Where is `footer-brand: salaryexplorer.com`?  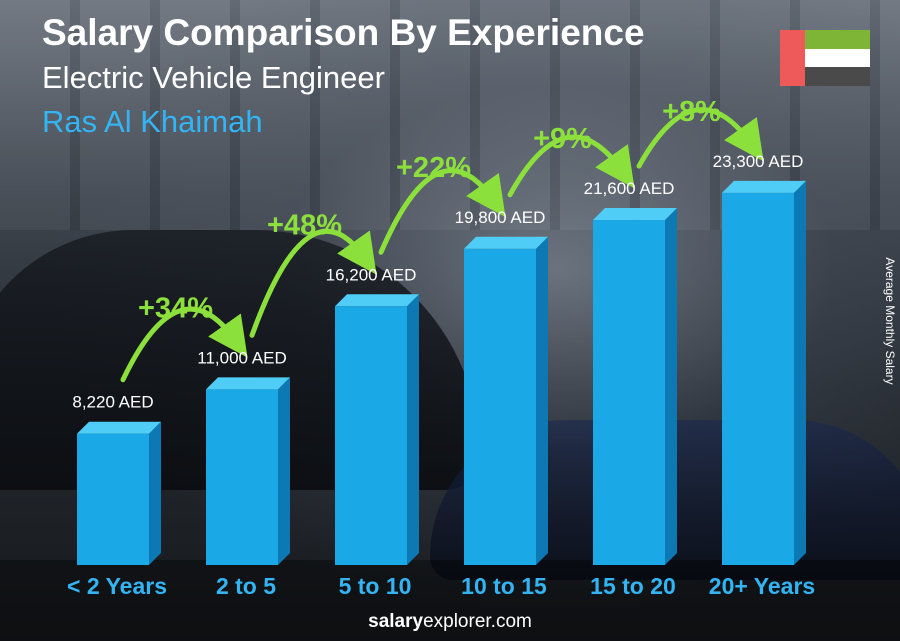
footer-brand: salaryexplorer.com is located at coordinates (450, 622).